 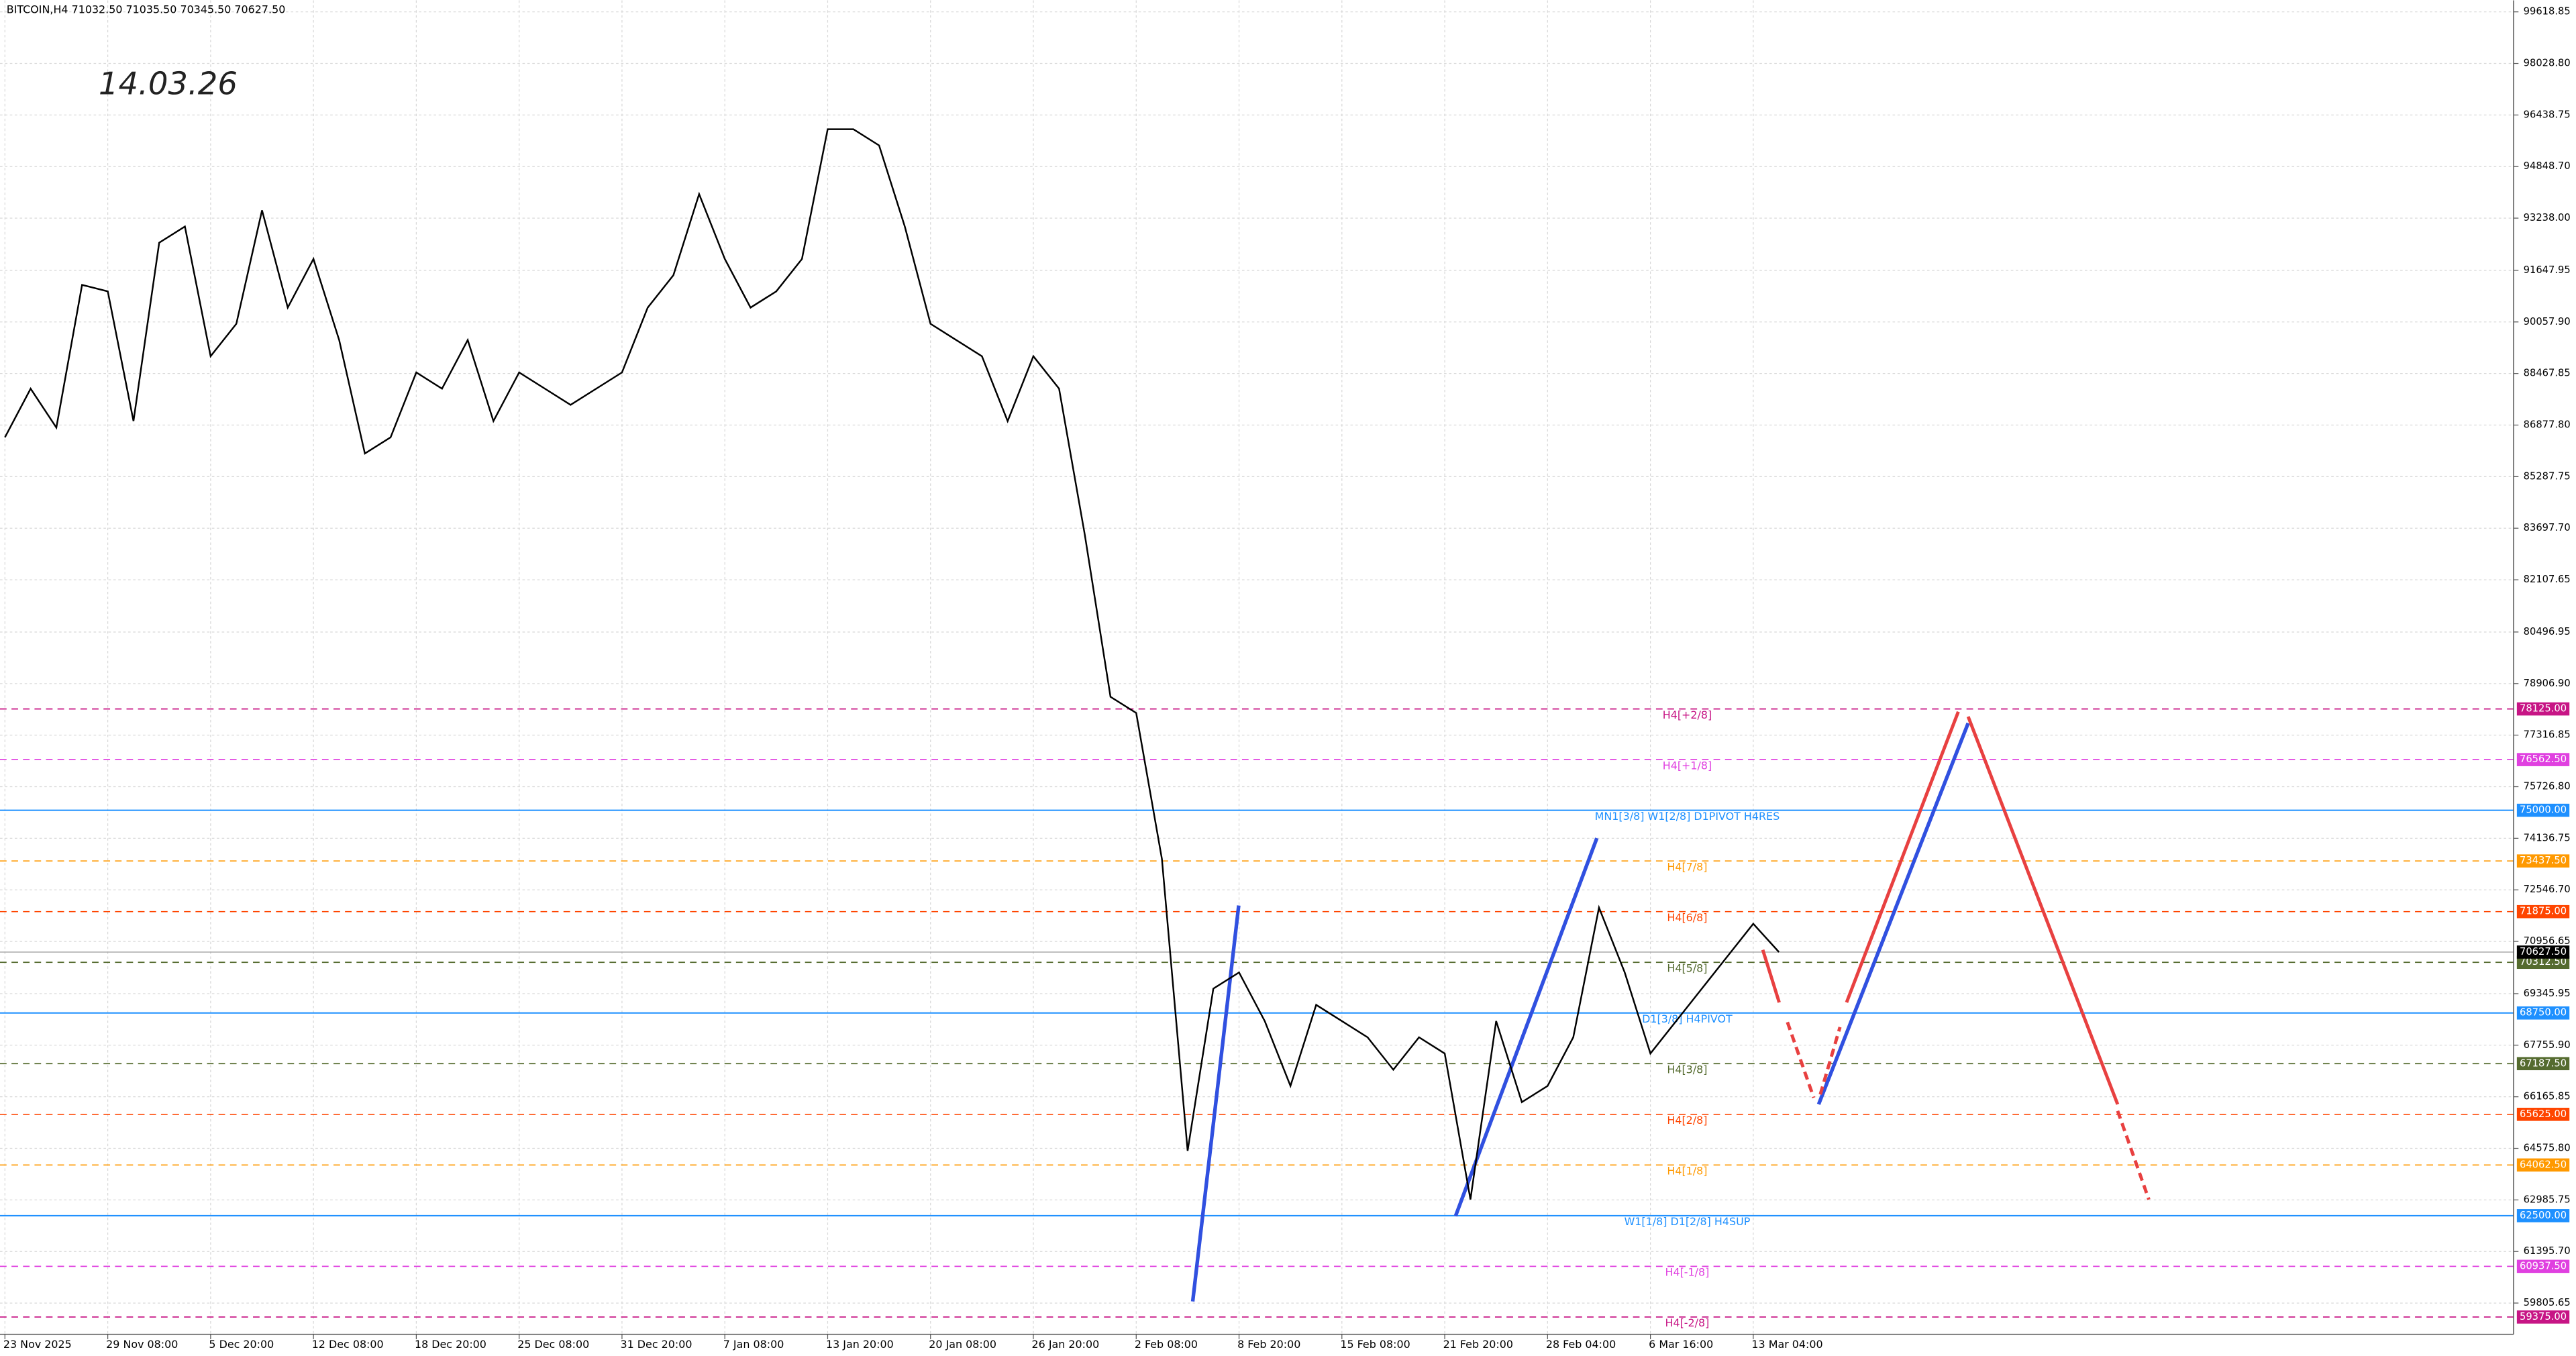 What do you see at coordinates (2547, 1302) in the screenshot?
I see `y-tick-label: 59805.65` at bounding box center [2547, 1302].